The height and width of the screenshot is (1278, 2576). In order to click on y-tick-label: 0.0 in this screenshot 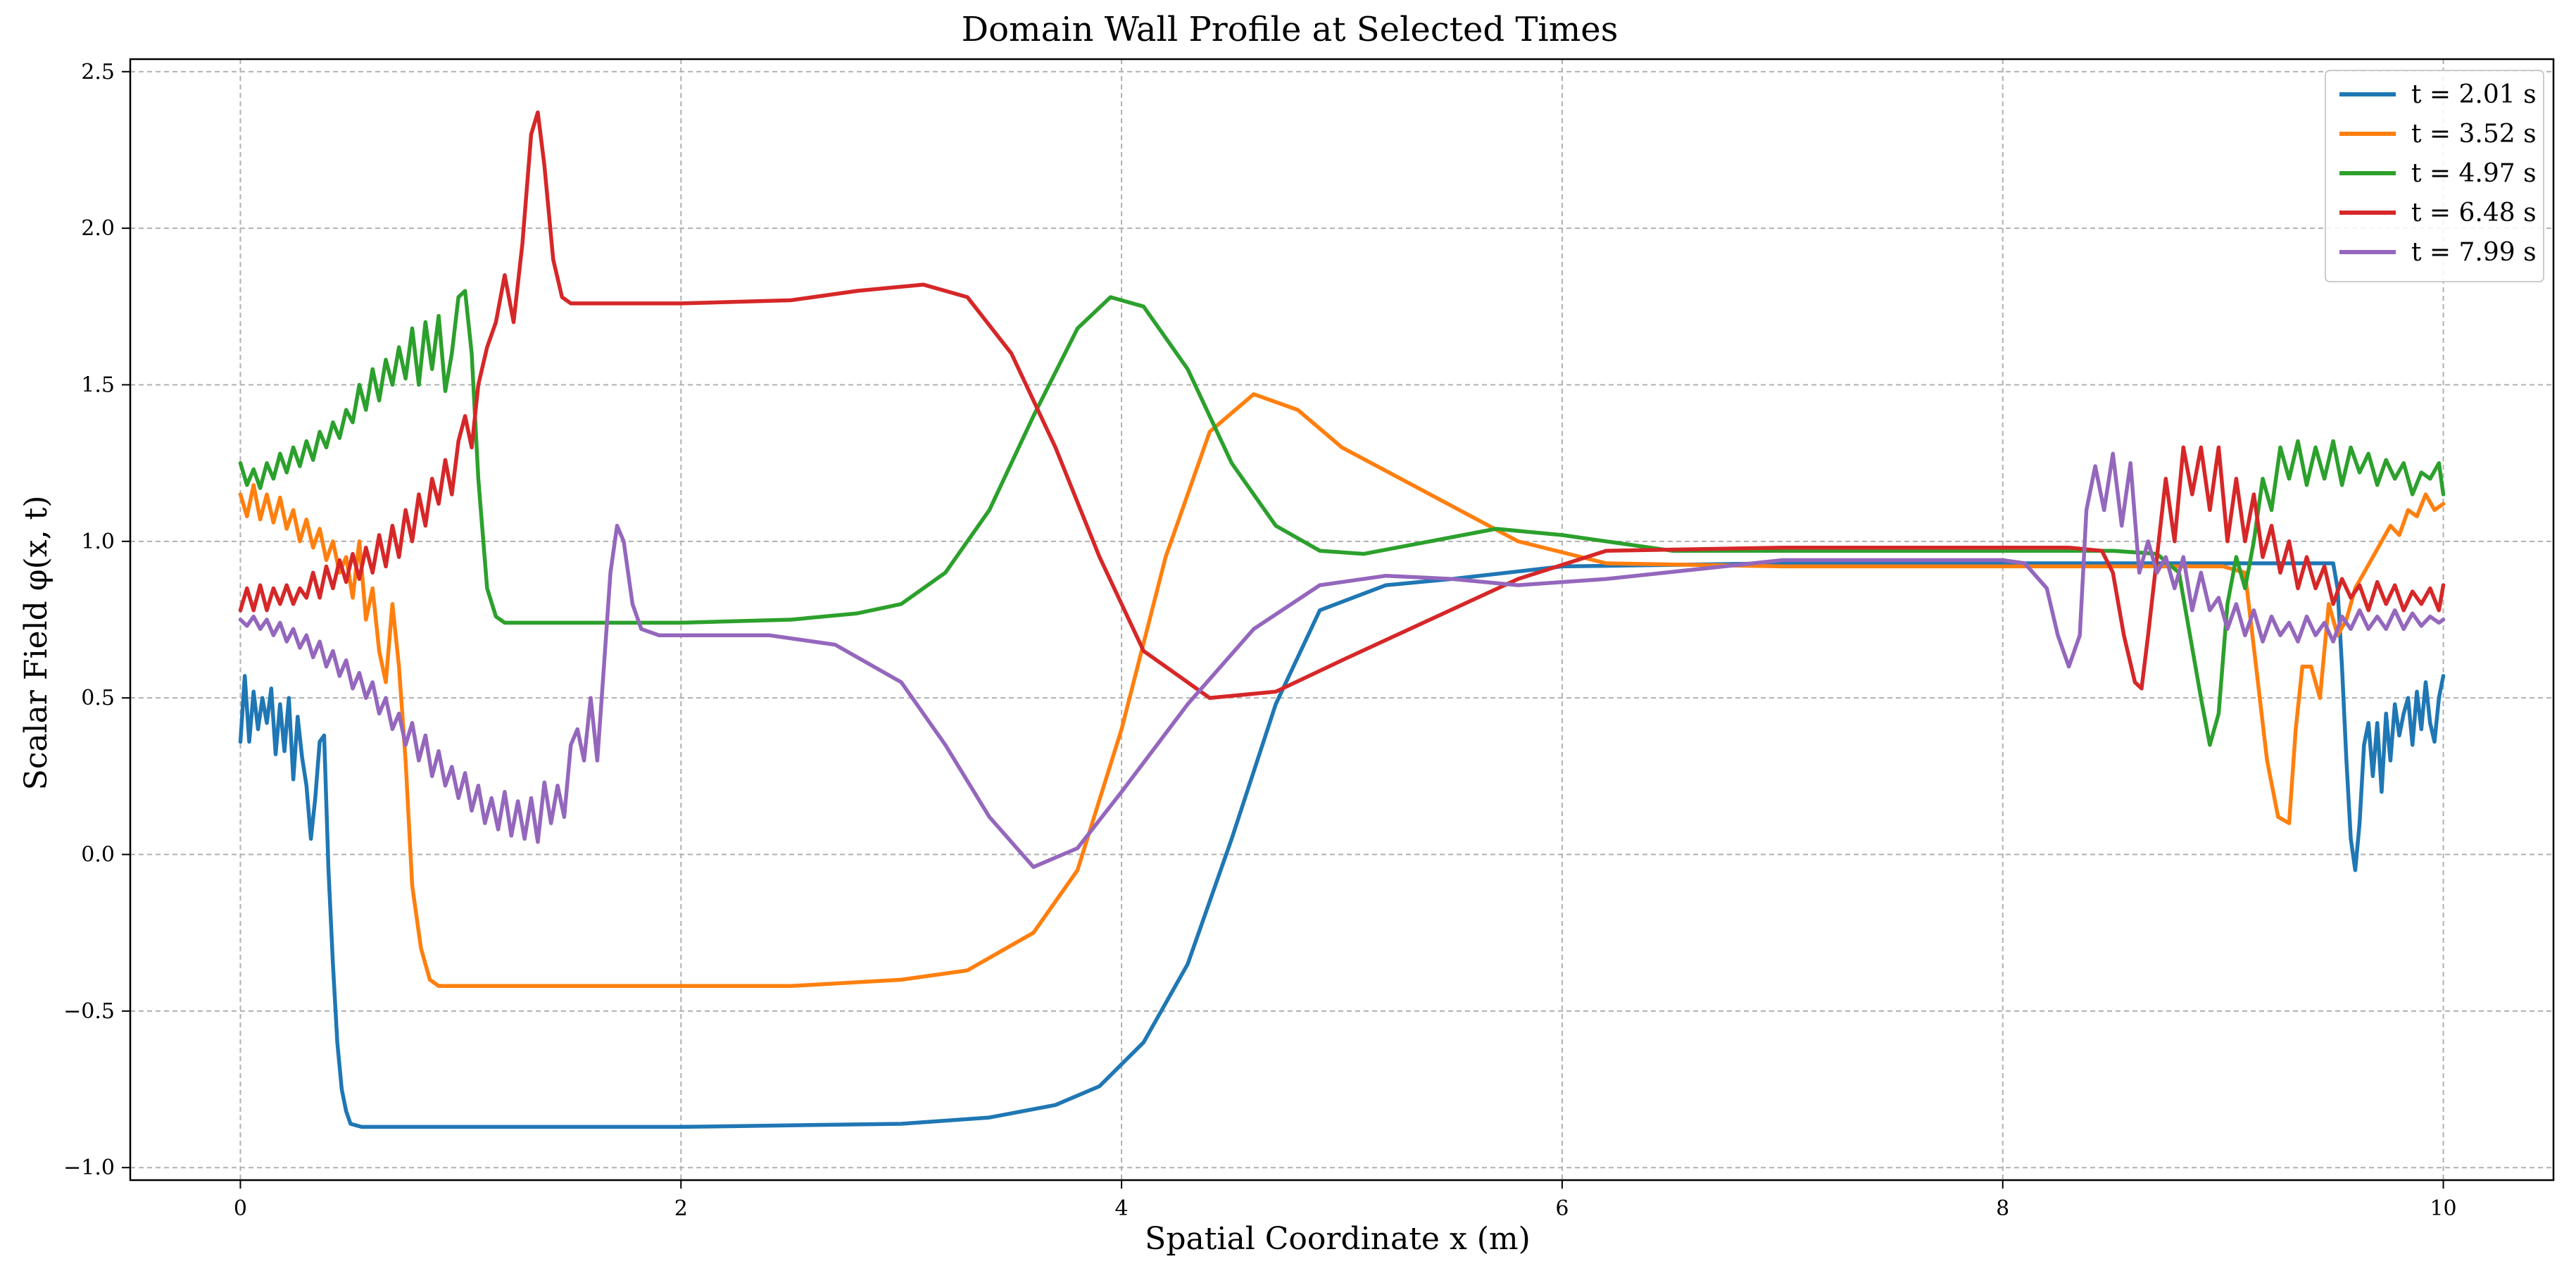, I will do `click(98, 855)`.